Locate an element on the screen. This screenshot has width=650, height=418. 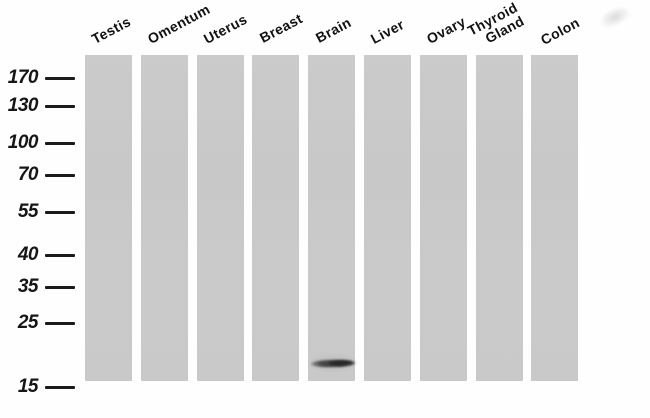
cropped-text-artifact is located at coordinates (615, 17).